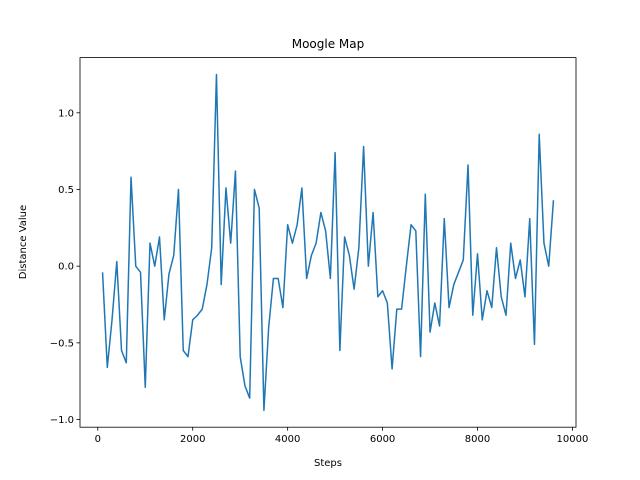 The width and height of the screenshot is (640, 480). What do you see at coordinates (287, 439) in the screenshot?
I see `x-tick-label: 4000` at bounding box center [287, 439].